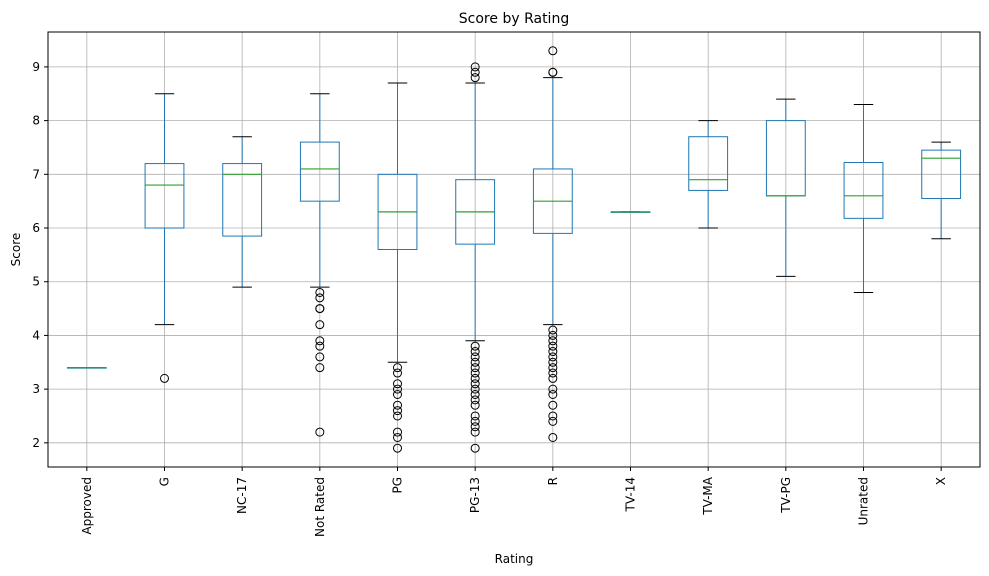 This screenshot has width=989, height=576. Describe the element at coordinates (36, 121) in the screenshot. I see `y-tick-label: 8` at that location.